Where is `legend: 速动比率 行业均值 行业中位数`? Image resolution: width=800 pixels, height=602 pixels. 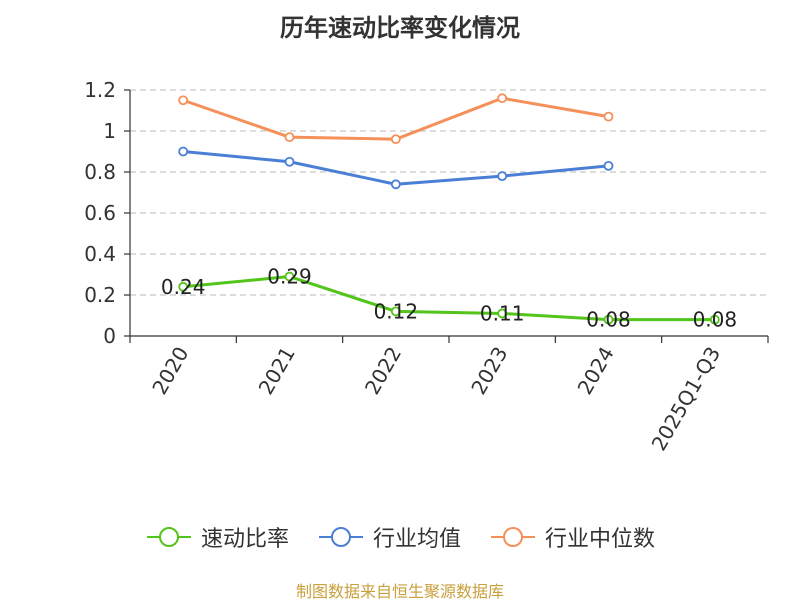
legend: 速动比率 行业均值 行业中位数 is located at coordinates (400, 537).